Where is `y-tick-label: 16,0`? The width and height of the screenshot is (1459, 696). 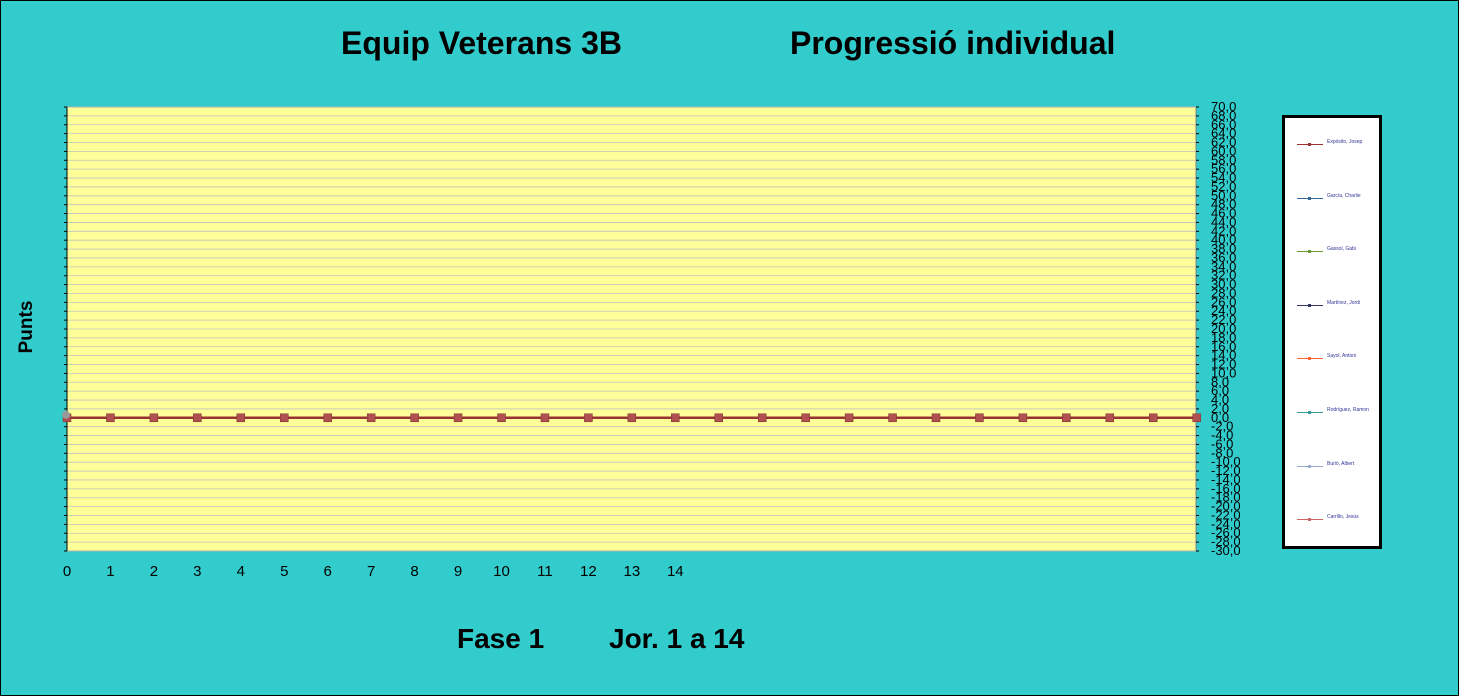 y-tick-label: 16,0 is located at coordinates (1223, 346).